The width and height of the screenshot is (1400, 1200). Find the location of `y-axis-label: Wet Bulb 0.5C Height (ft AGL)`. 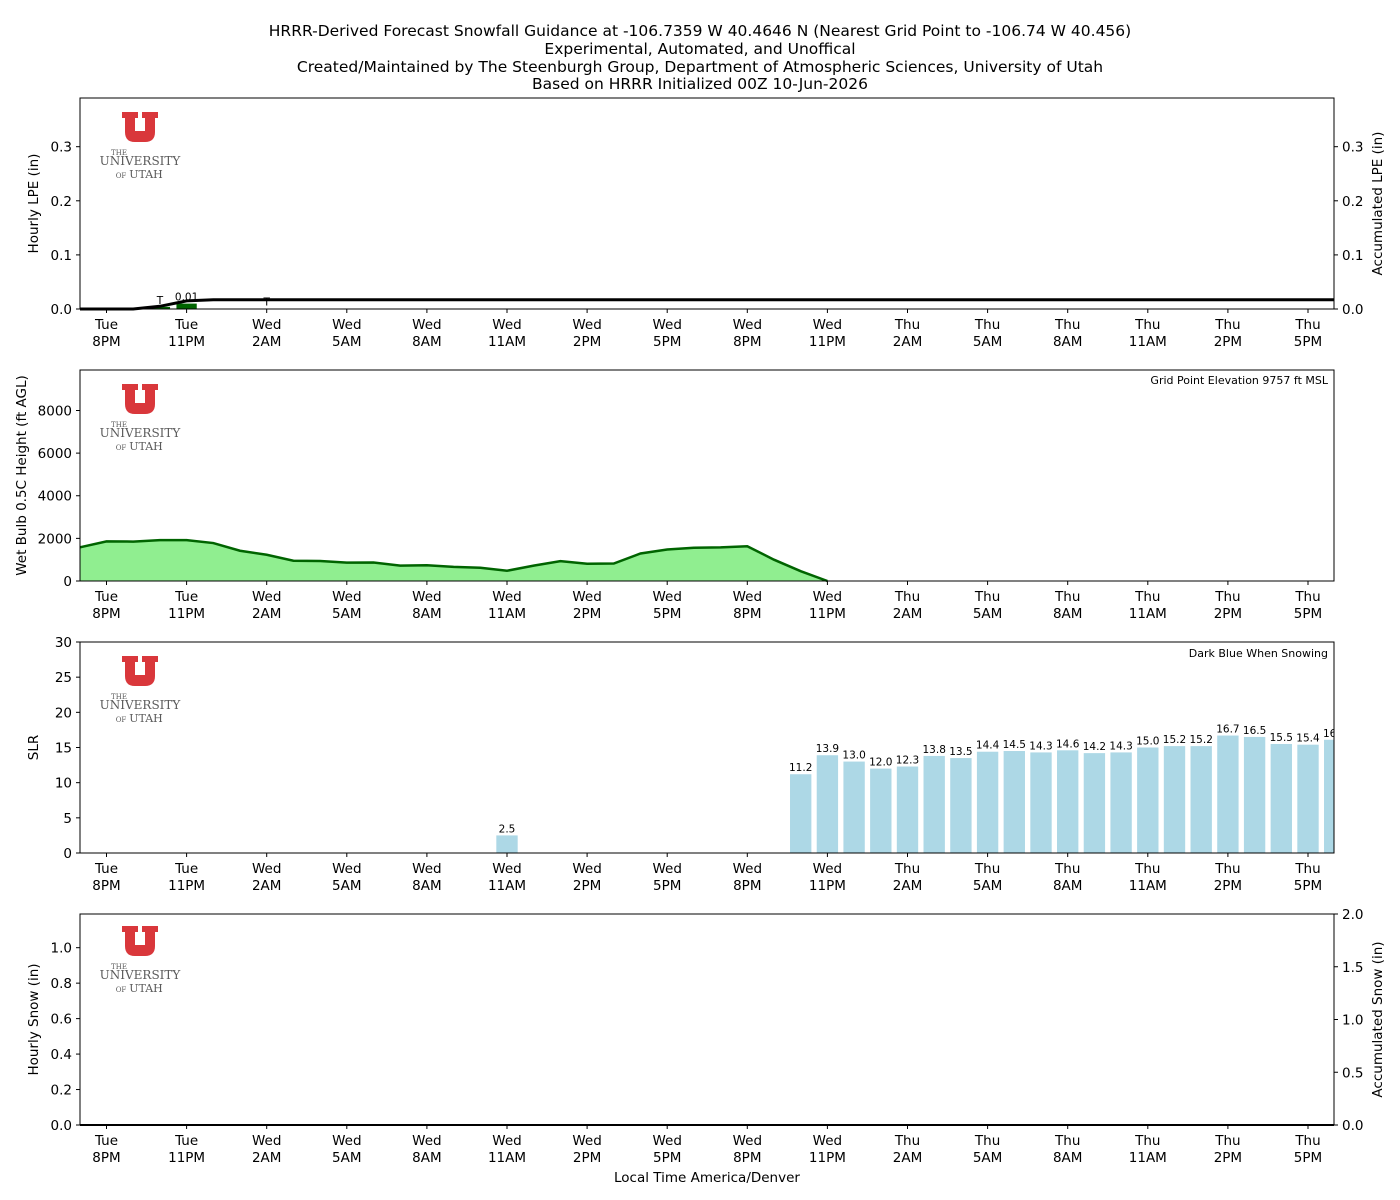

y-axis-label: Wet Bulb 0.5C Height (ft AGL) is located at coordinates (22, 475).